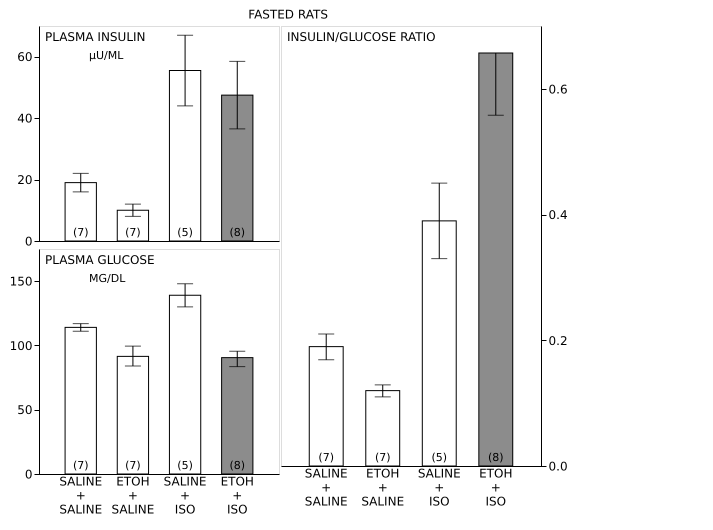  I want to click on text: MG/DL, so click(107, 278).